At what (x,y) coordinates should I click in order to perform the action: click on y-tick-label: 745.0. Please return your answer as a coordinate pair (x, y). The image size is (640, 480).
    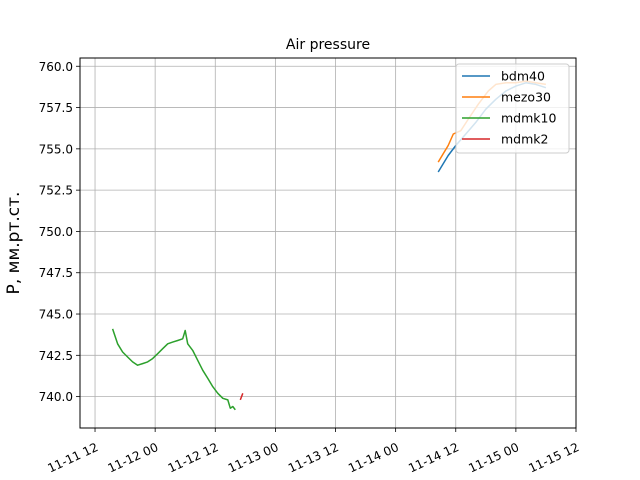
    Looking at the image, I should click on (56, 315).